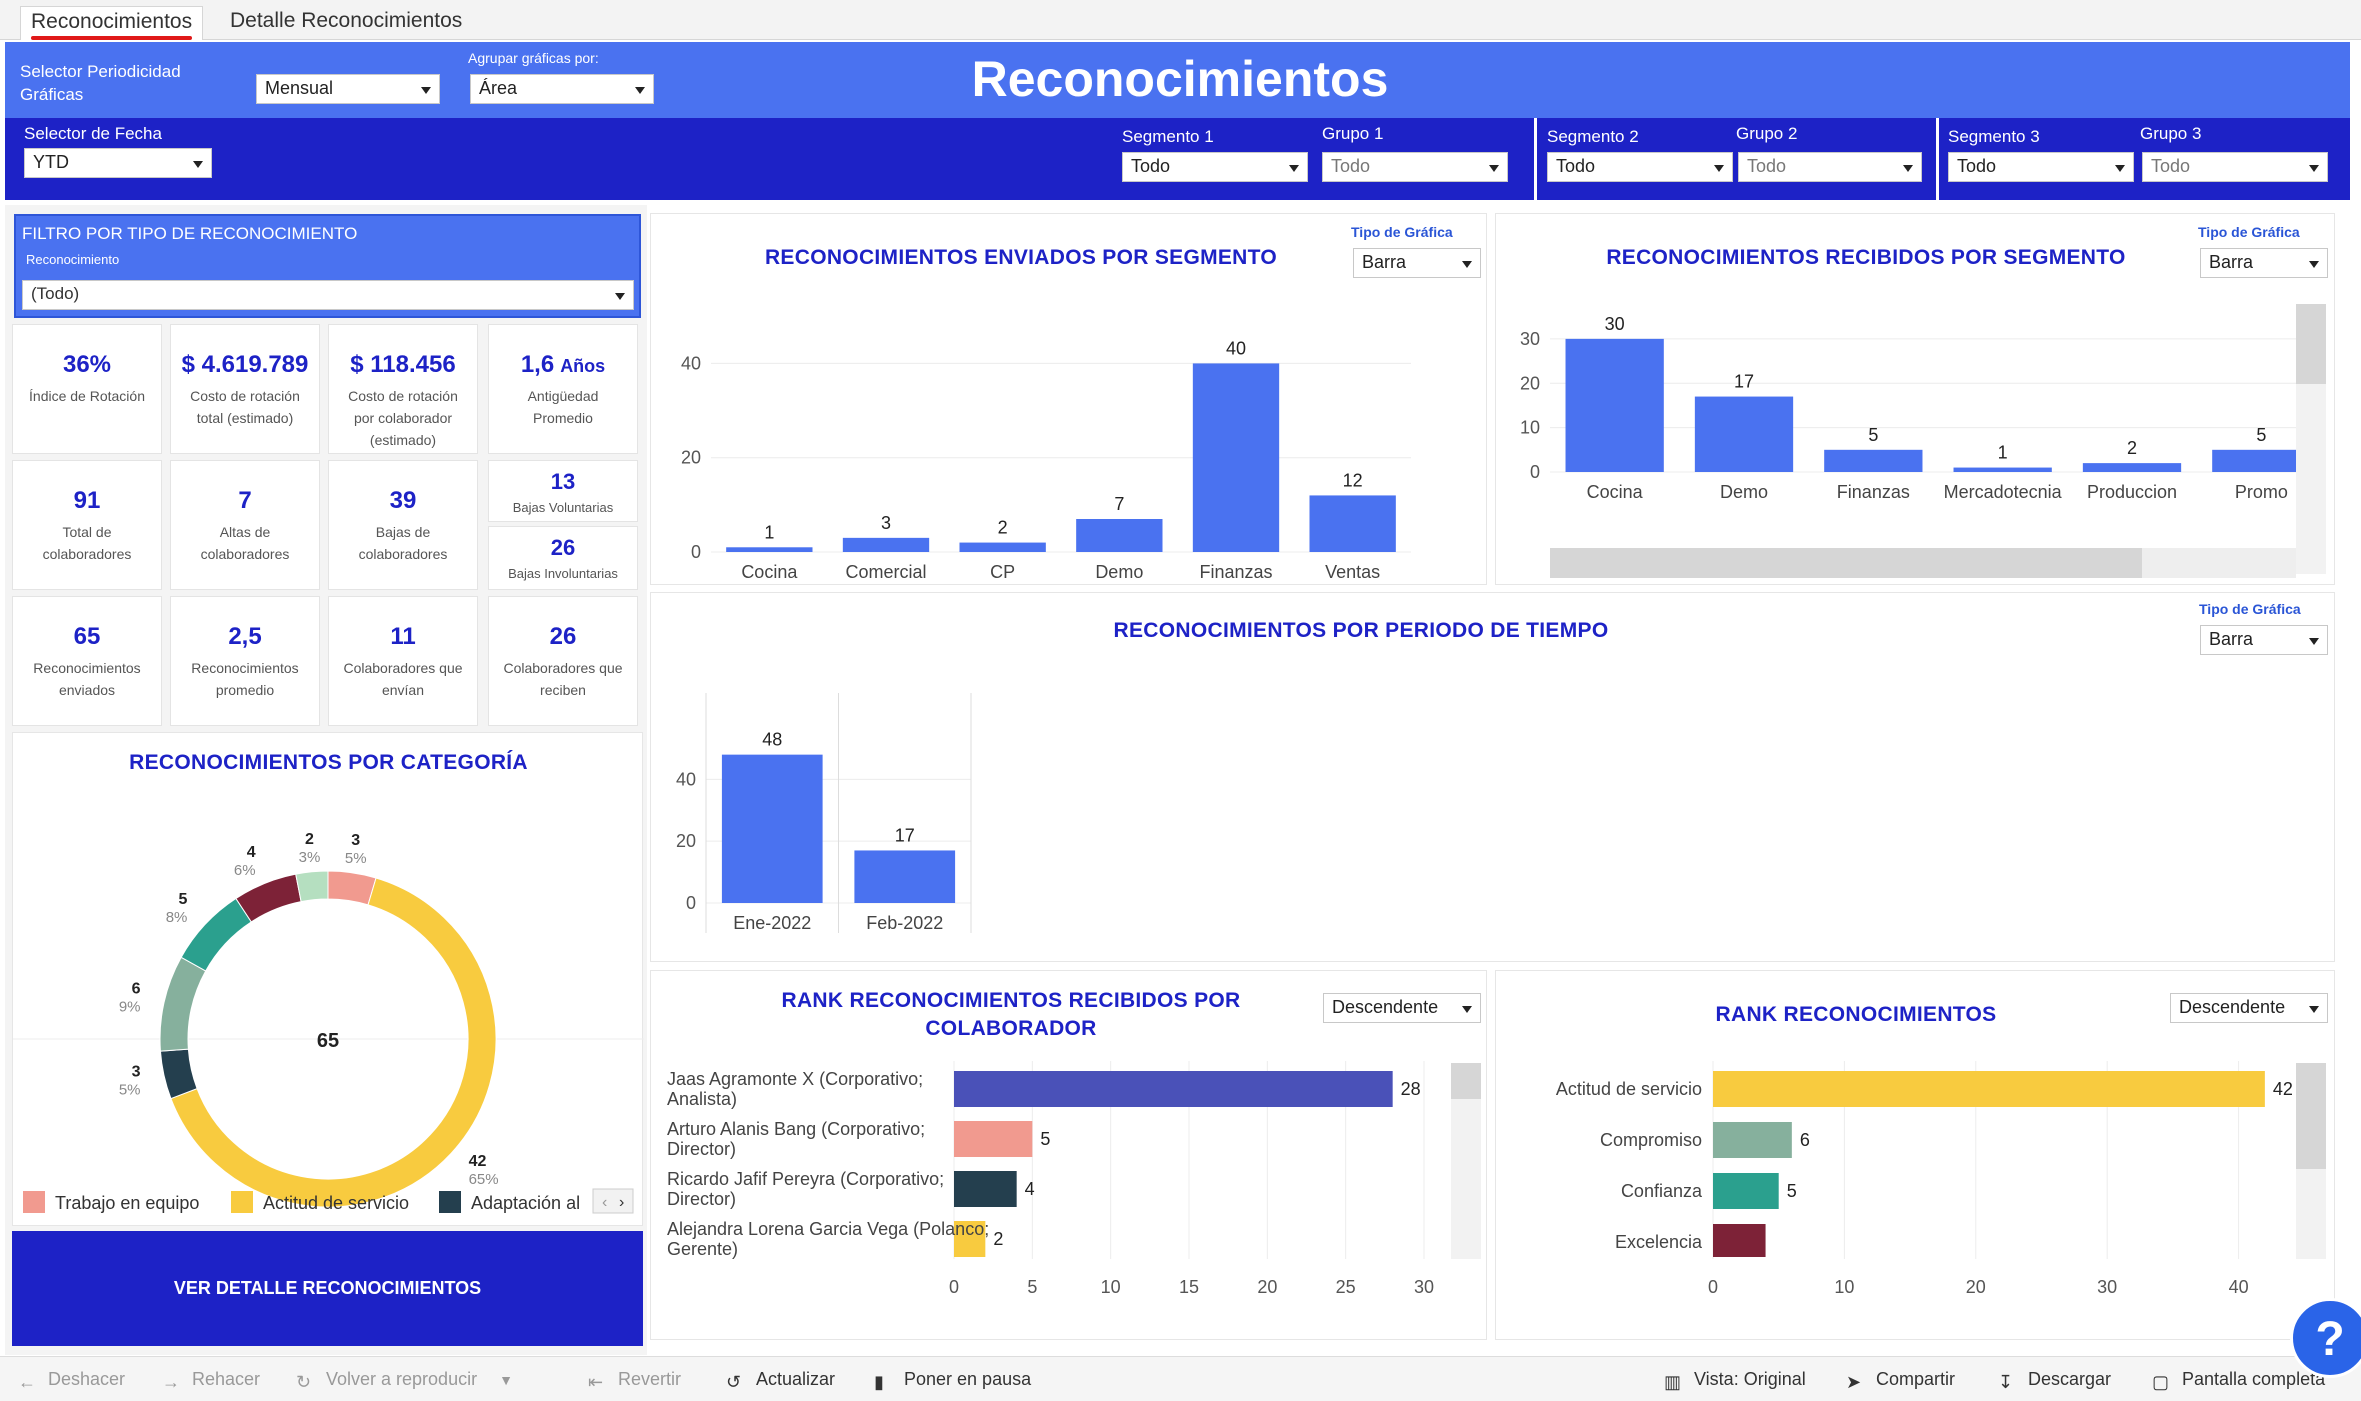 The image size is (2361, 1401). What do you see at coordinates (2238, 1379) in the screenshot?
I see `fullscreen-button: ▢ Pantalla completa` at bounding box center [2238, 1379].